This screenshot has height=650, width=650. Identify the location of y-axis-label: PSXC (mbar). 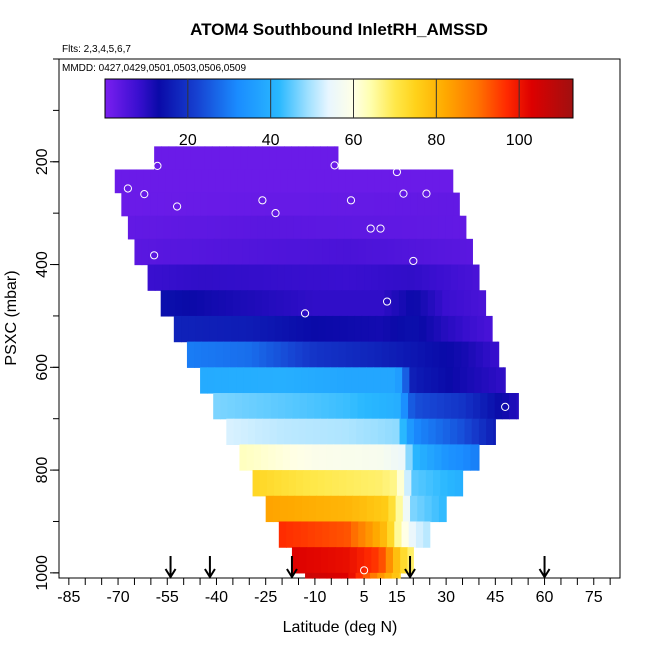
(11, 317).